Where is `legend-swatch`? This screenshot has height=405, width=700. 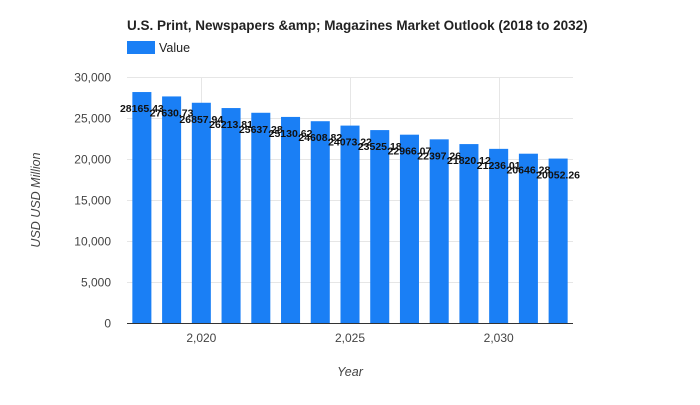
legend-swatch is located at coordinates (141, 47).